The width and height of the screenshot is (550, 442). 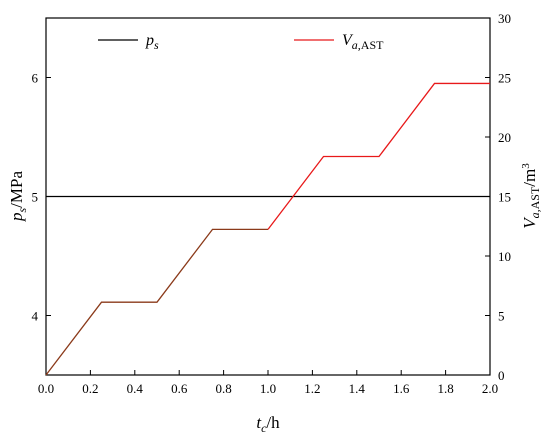 I want to click on y-left-label-main: p, so click(x=16, y=218).